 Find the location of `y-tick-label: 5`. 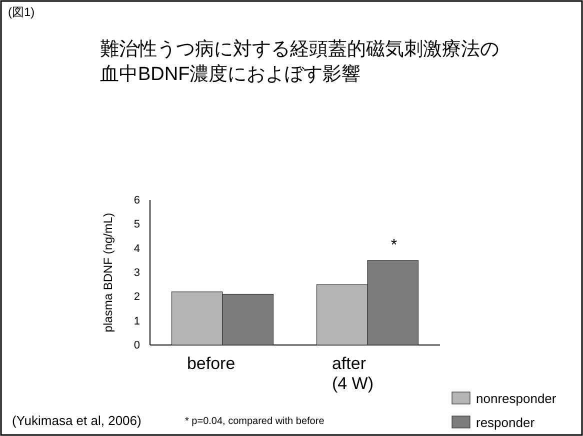

y-tick-label: 5 is located at coordinates (137, 224).